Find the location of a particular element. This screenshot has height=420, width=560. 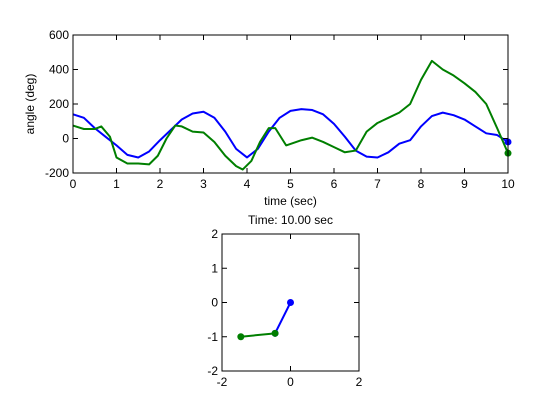

x-tick-label: 4 is located at coordinates (247, 184).